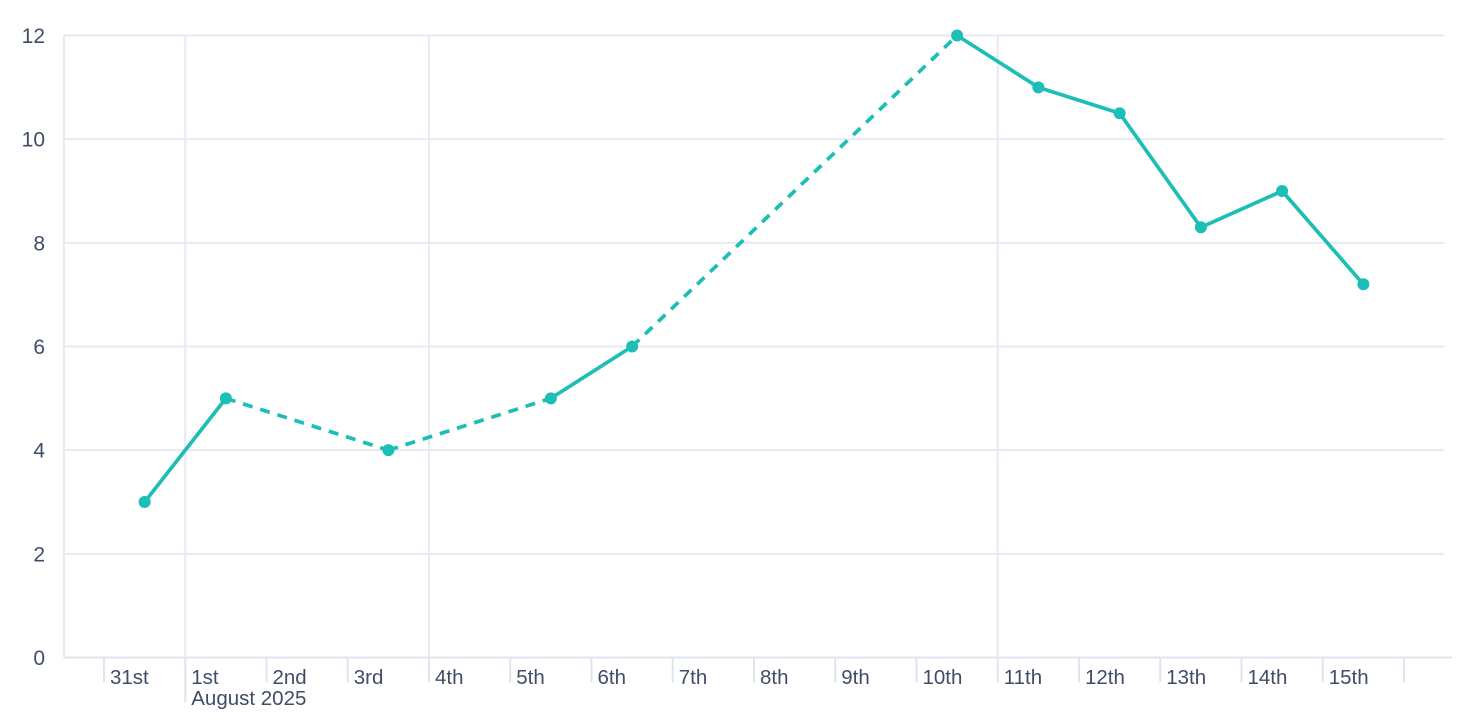  Describe the element at coordinates (693, 677) in the screenshot. I see `x-axis-label: 7th` at that location.